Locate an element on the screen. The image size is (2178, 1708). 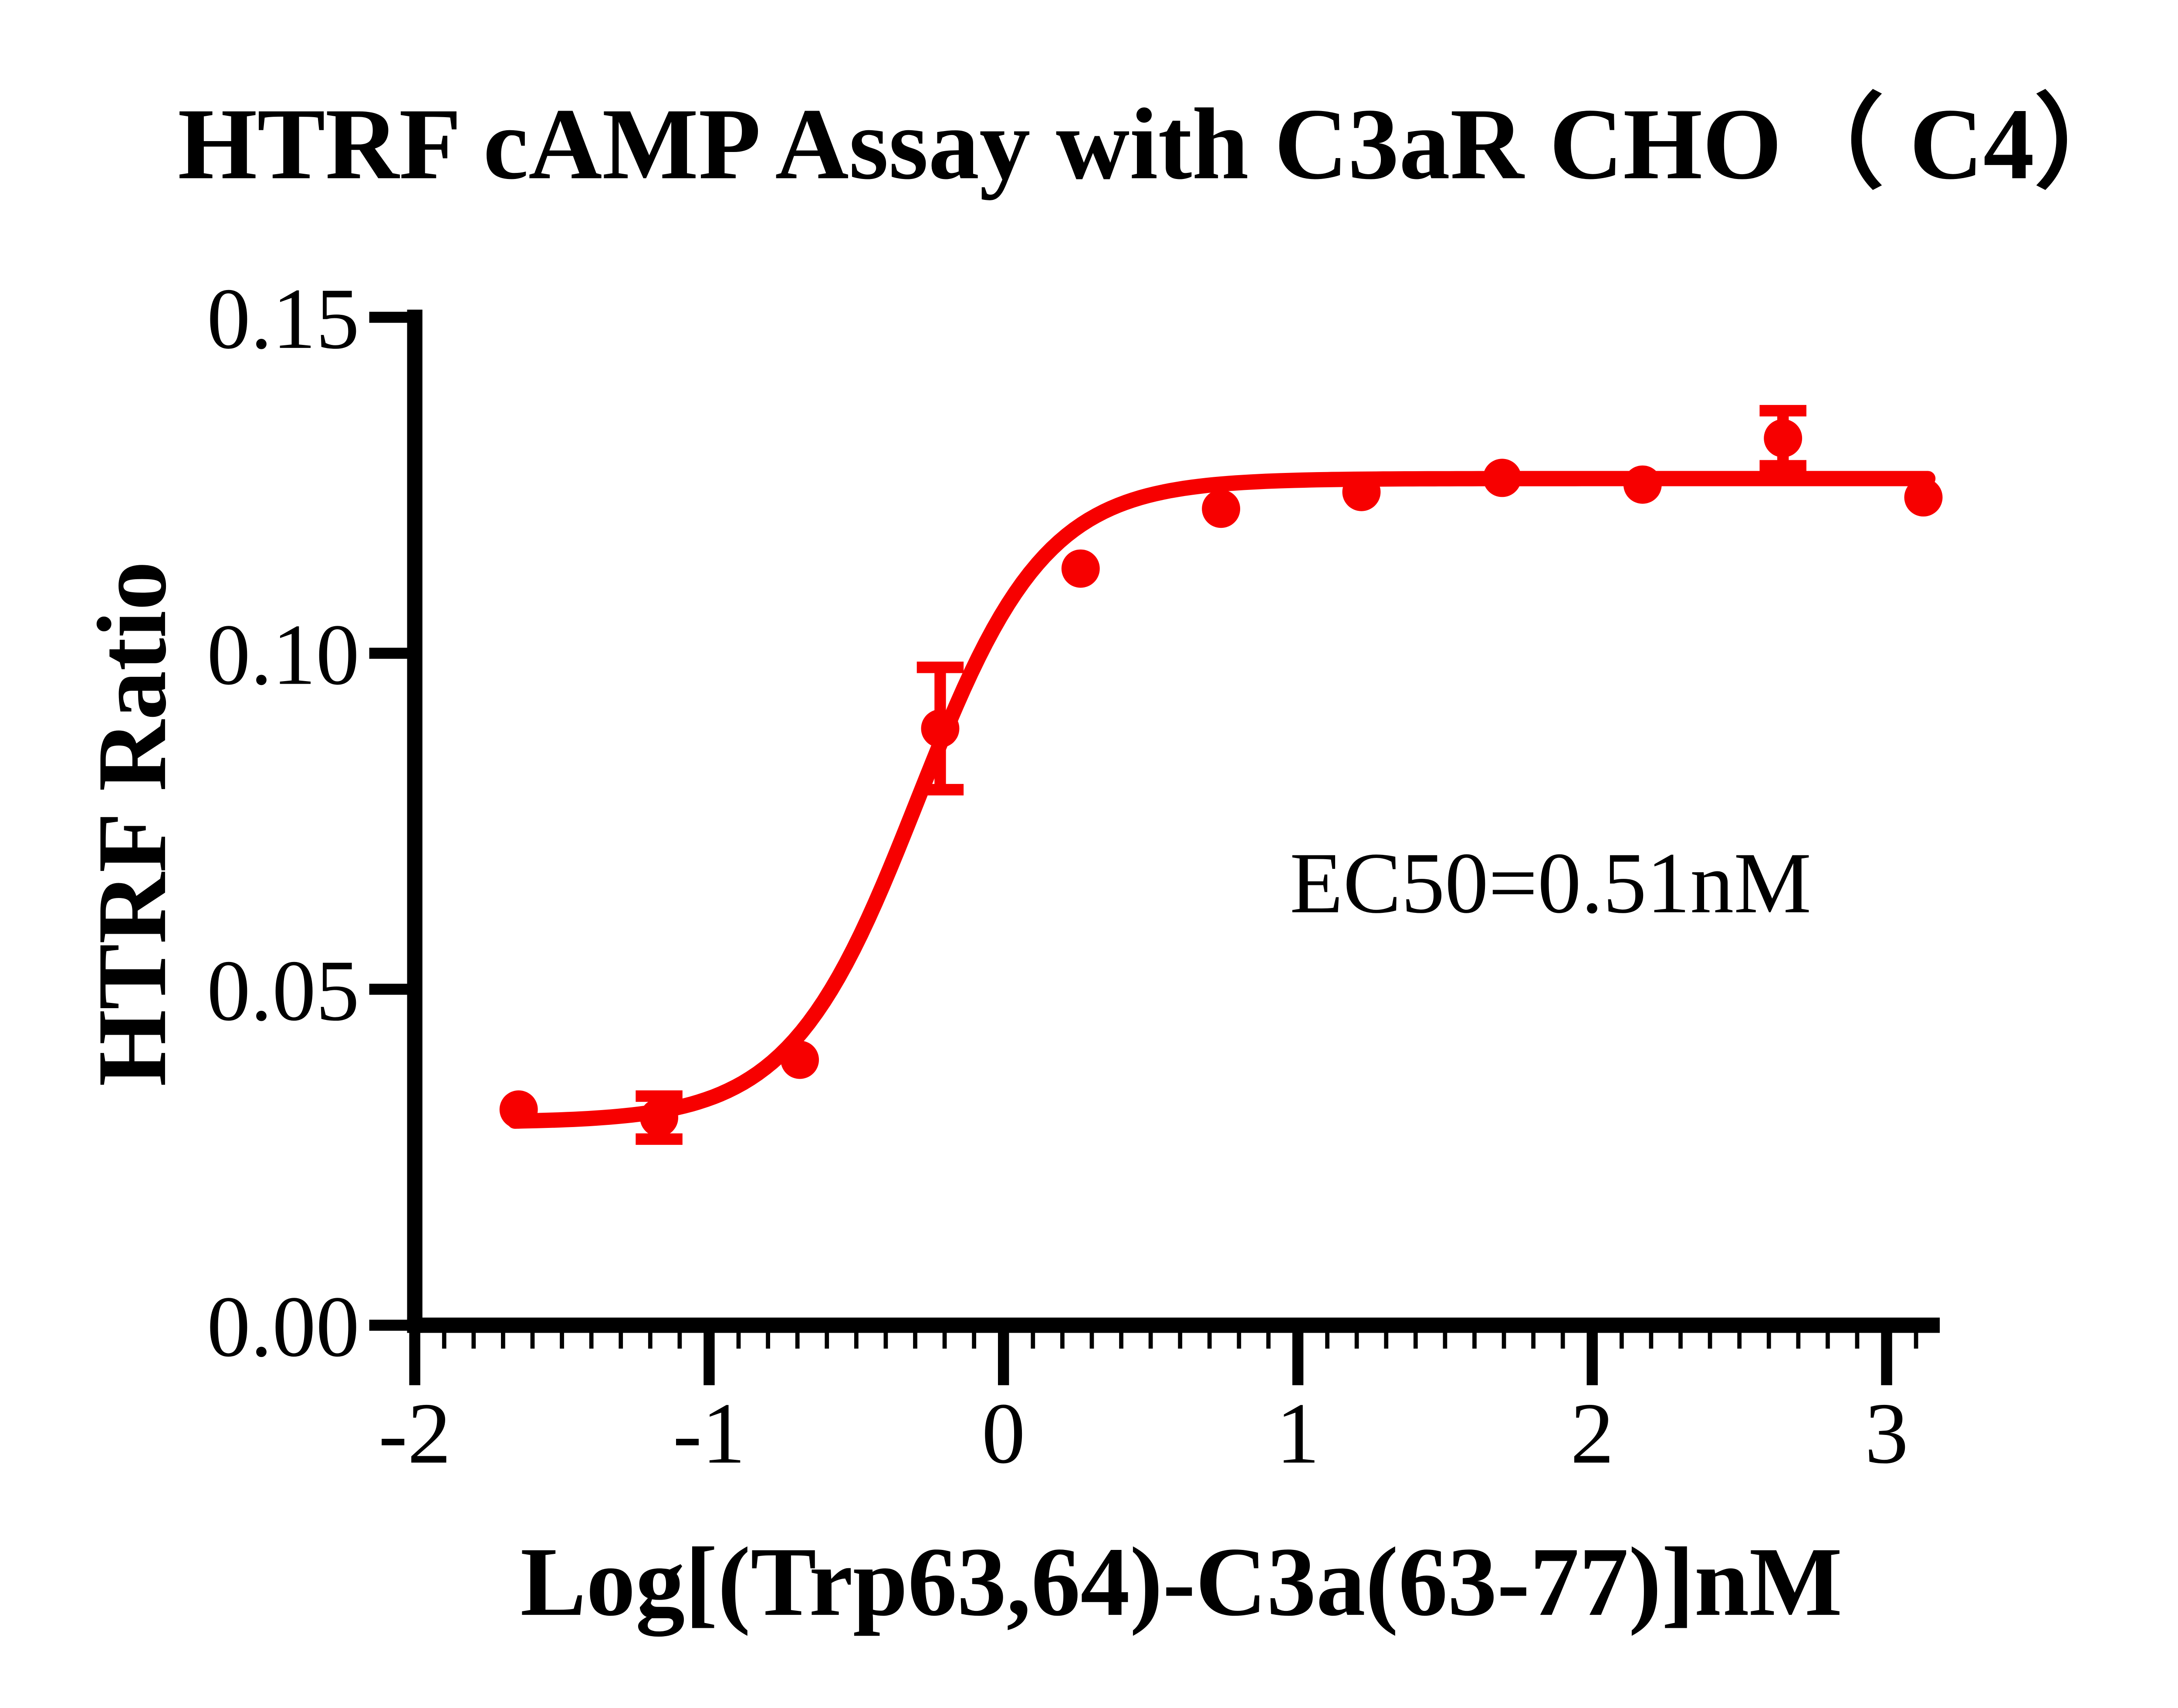
y-axis-title: HTRF Ratio is located at coordinates (132, 824).